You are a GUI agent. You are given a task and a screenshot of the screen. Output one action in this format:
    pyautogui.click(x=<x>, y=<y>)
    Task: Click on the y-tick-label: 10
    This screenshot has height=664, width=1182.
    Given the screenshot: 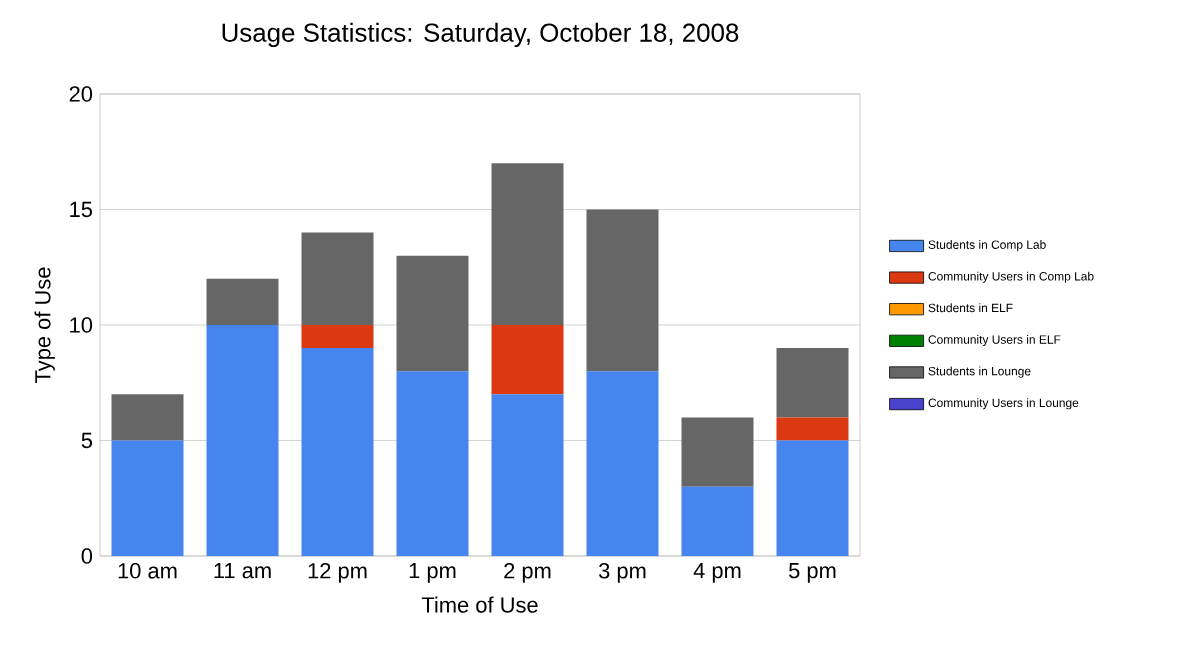 What is the action you would take?
    pyautogui.click(x=81, y=325)
    